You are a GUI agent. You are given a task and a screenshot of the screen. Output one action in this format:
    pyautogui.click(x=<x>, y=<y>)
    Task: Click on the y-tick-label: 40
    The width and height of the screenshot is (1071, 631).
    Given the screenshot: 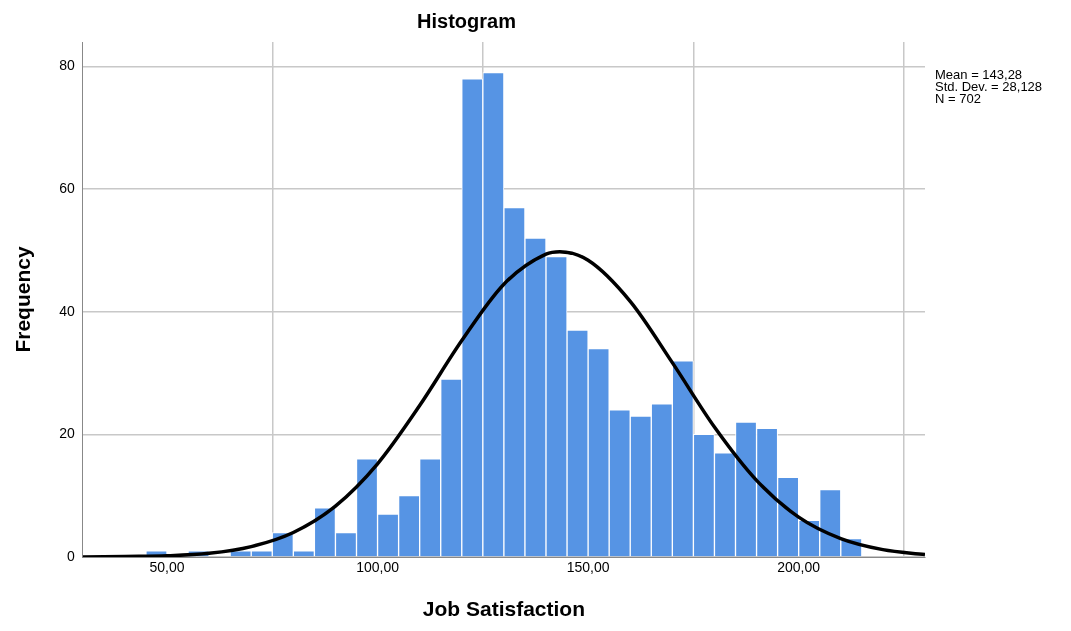 What is the action you would take?
    pyautogui.click(x=67, y=310)
    